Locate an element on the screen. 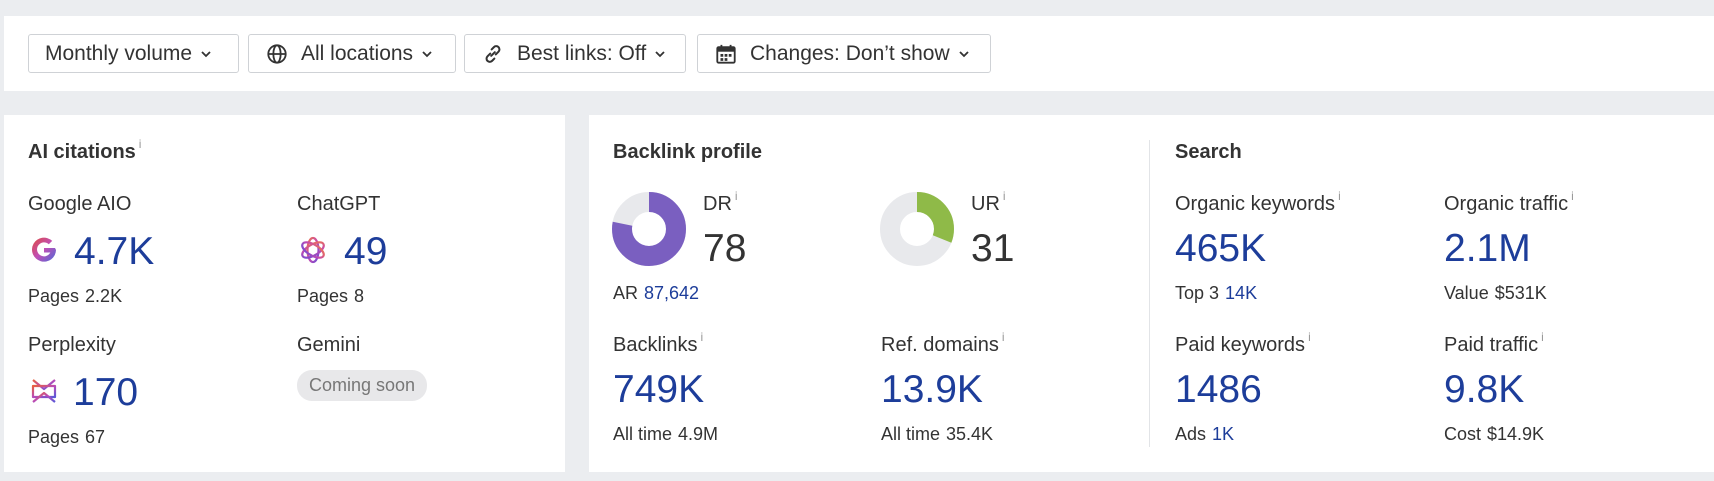 The width and height of the screenshot is (1714, 481). backlink-profile-title: Backlink profile is located at coordinates (687, 152).